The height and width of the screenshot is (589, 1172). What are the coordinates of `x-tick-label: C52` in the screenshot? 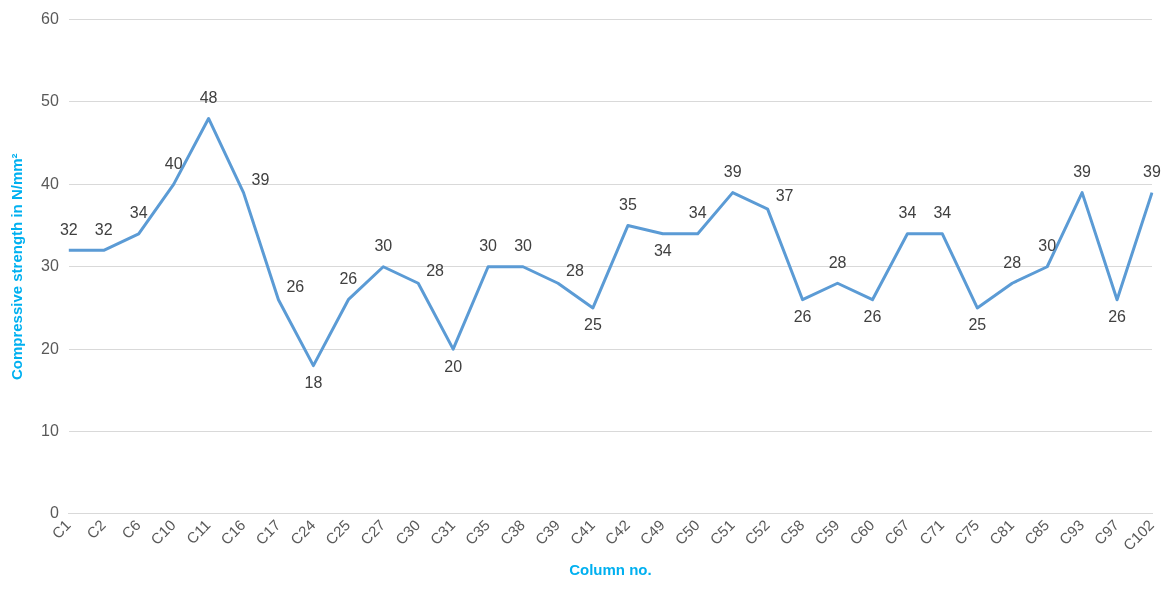 It's located at (757, 532).